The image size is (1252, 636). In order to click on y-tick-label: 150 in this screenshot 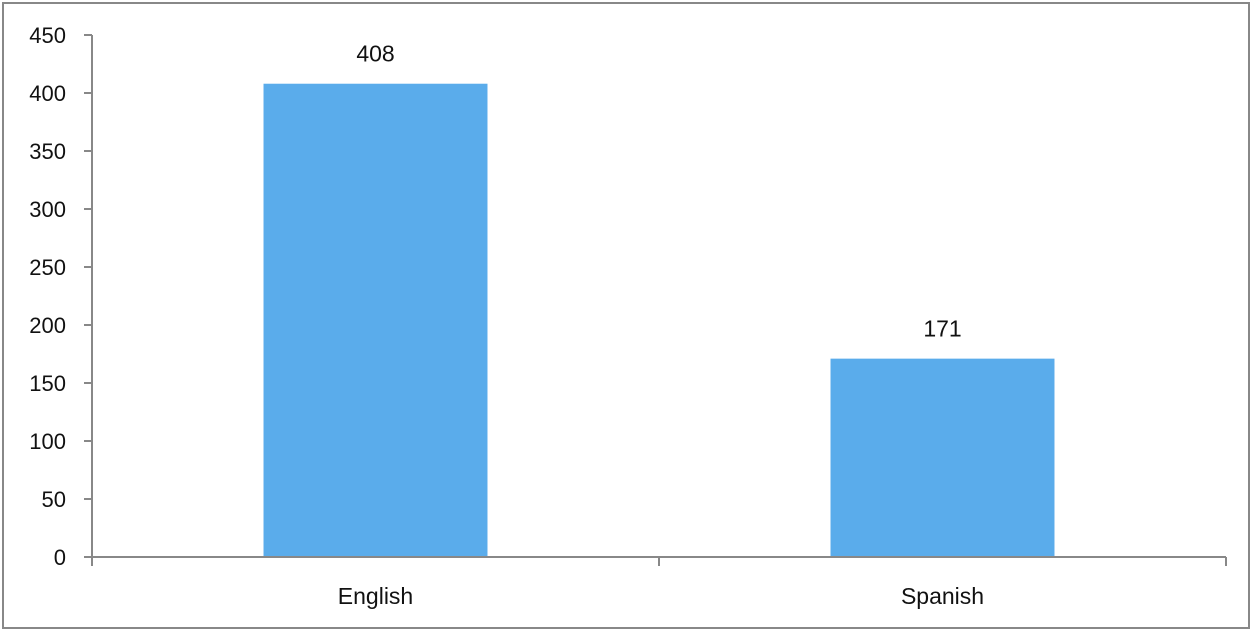, I will do `click(47, 383)`.